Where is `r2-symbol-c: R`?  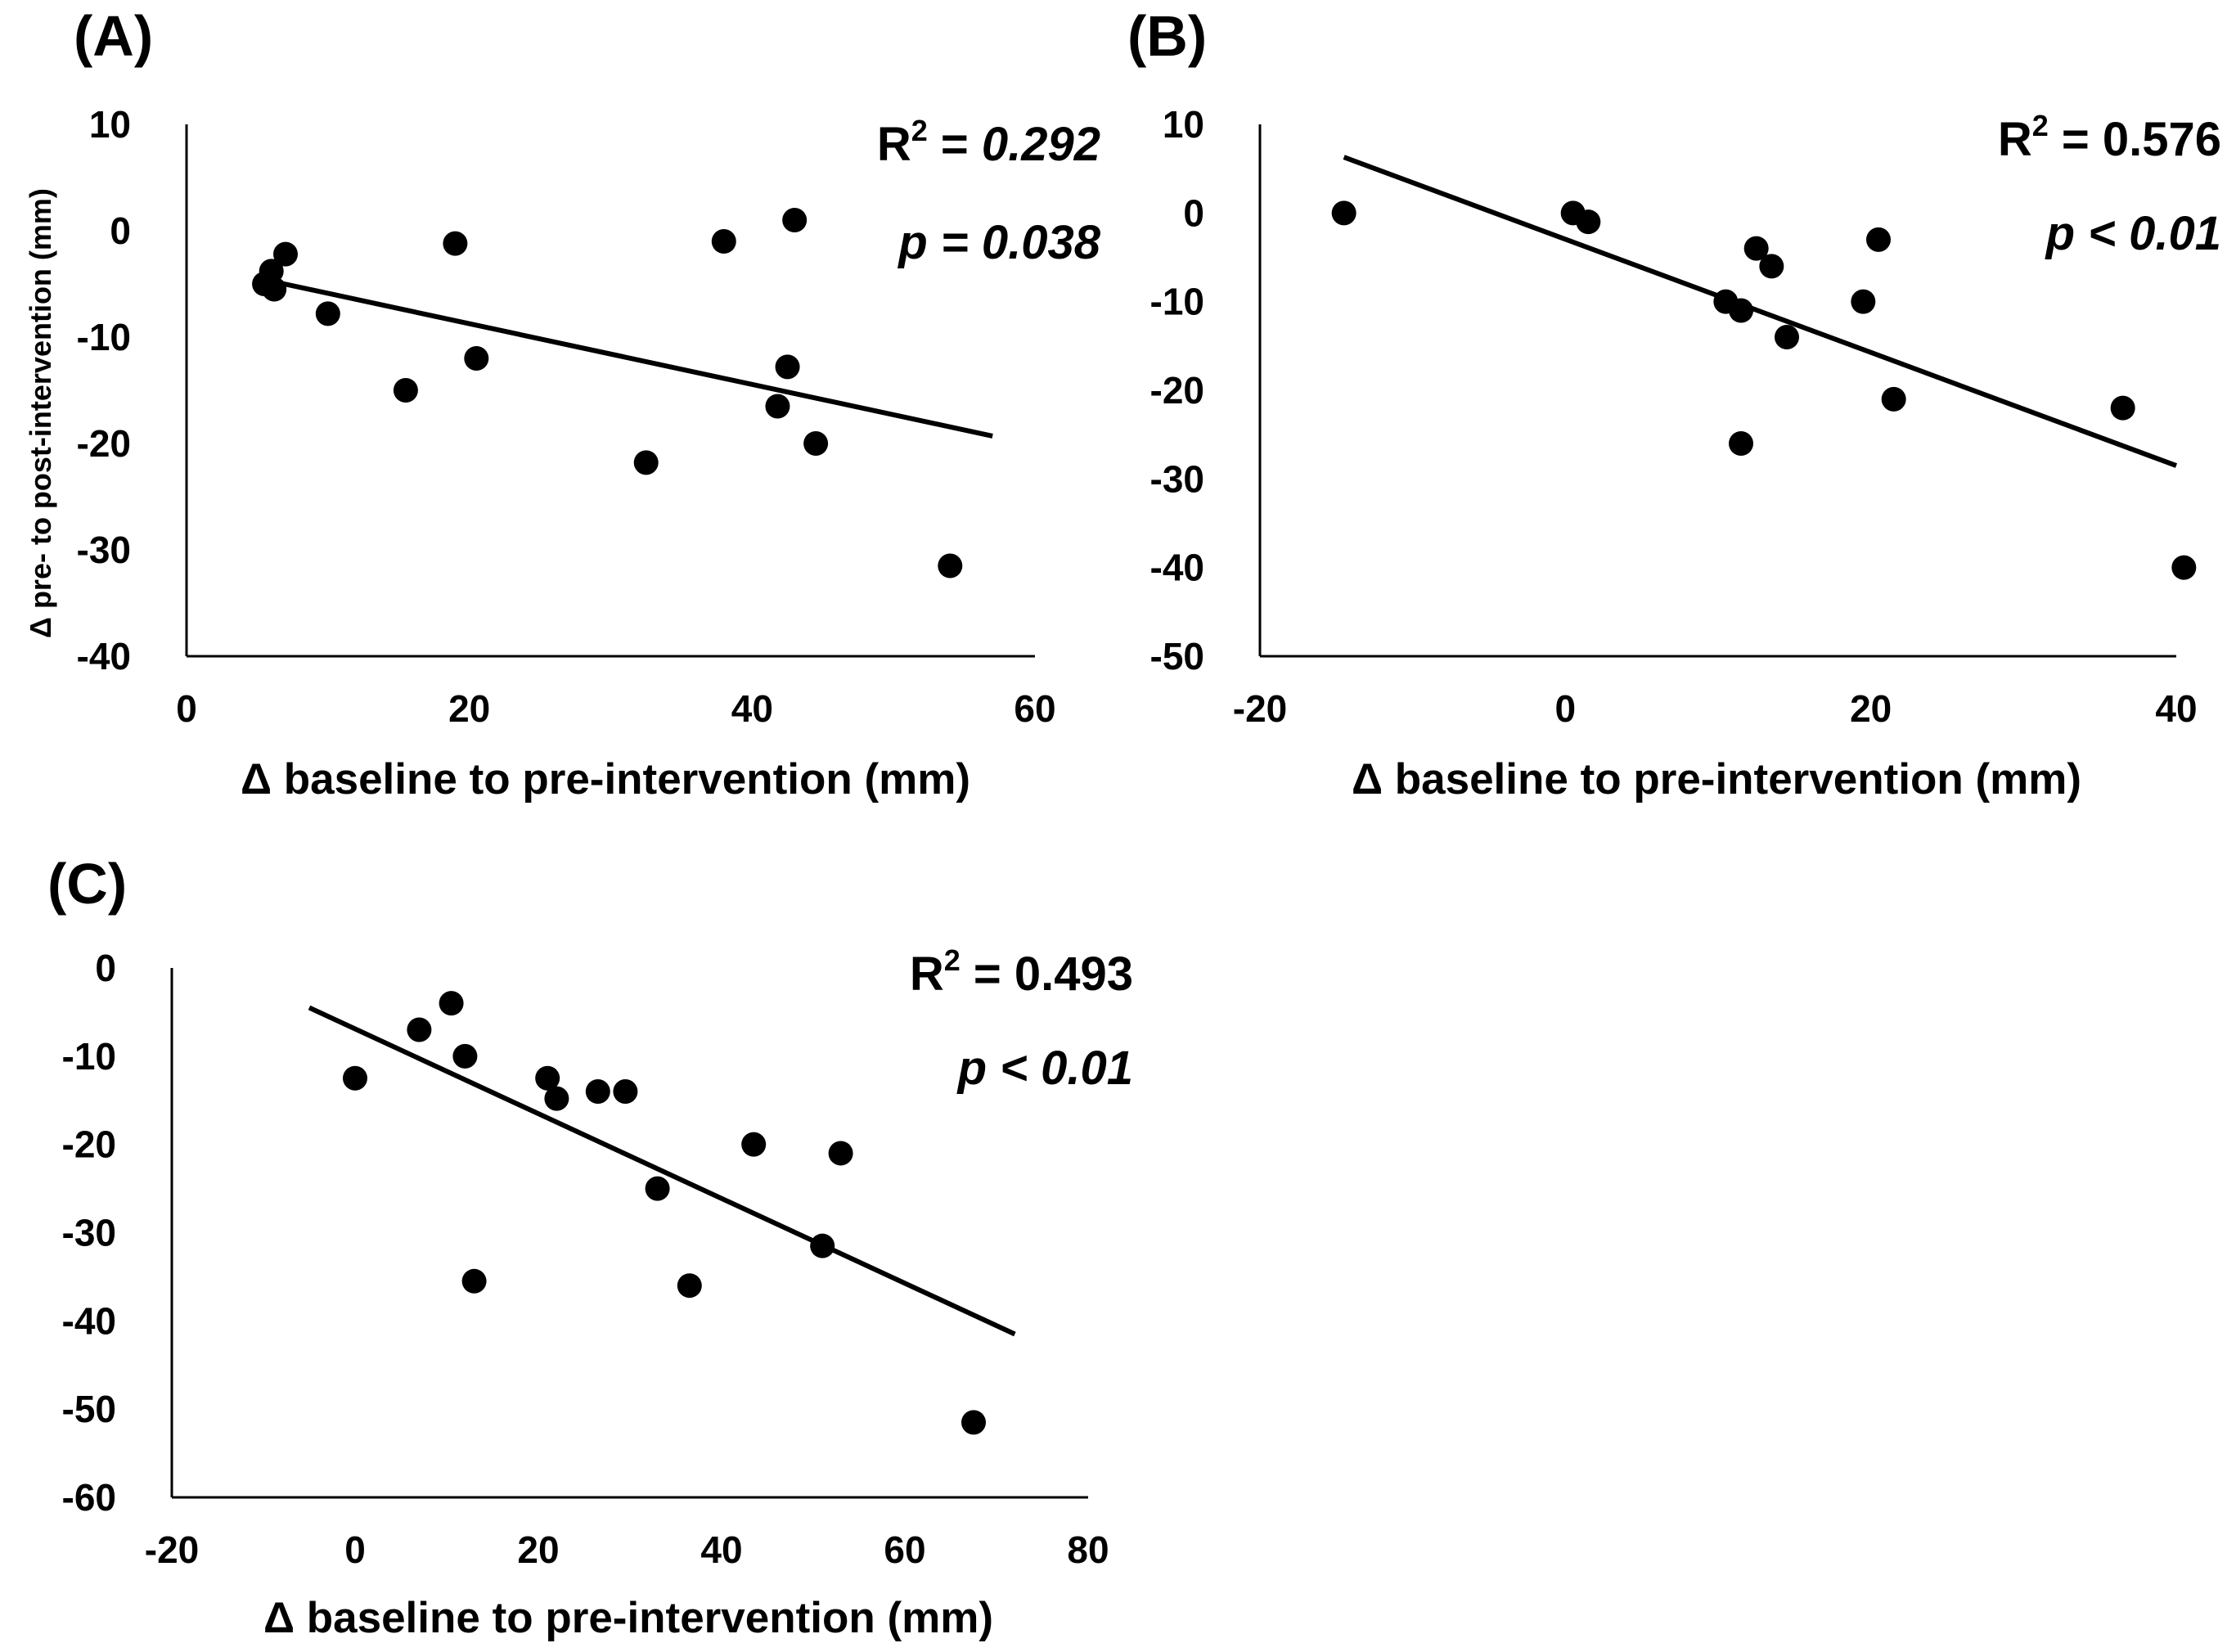 r2-symbol-c: R is located at coordinates (927, 974).